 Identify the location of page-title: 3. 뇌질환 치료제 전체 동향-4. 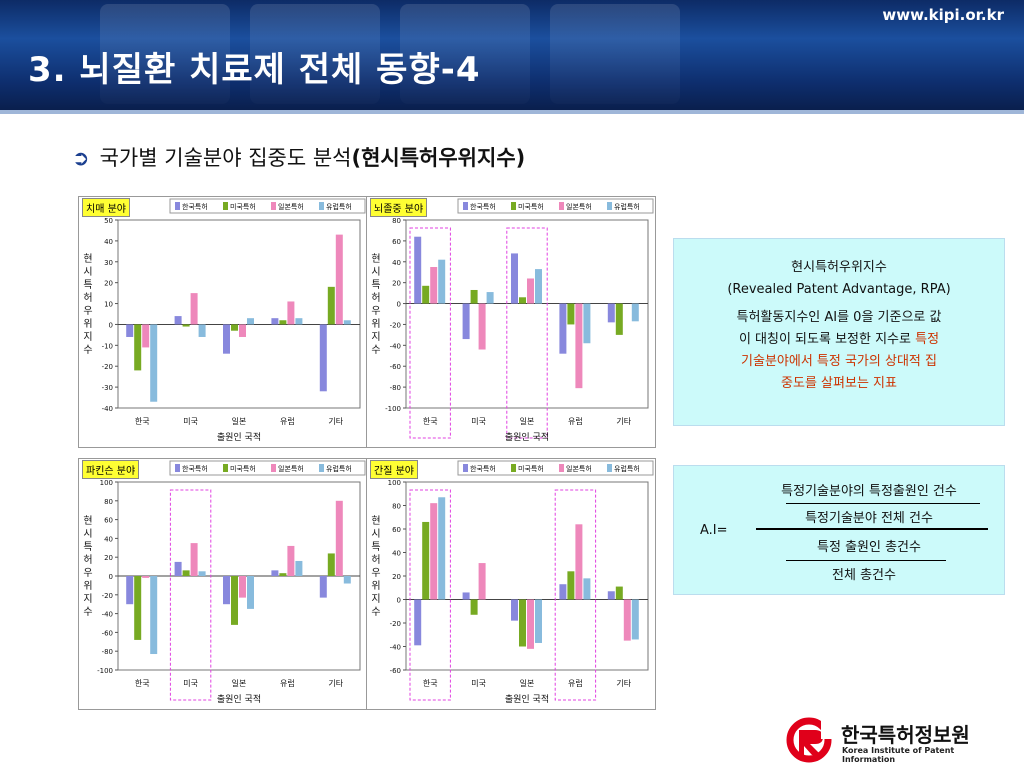
(254, 70).